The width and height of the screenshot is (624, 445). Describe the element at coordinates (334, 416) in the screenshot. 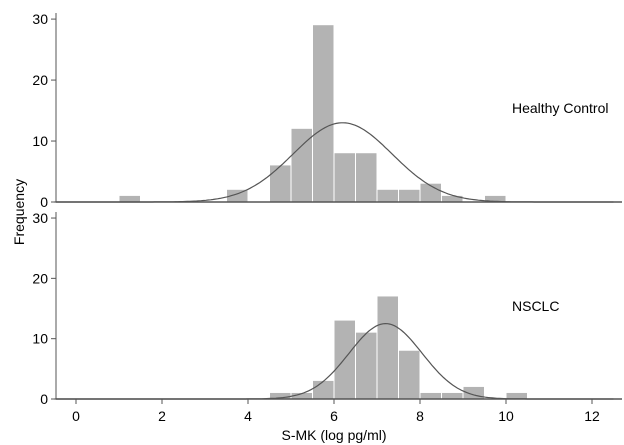

I see `x-tick-label: 6` at that location.